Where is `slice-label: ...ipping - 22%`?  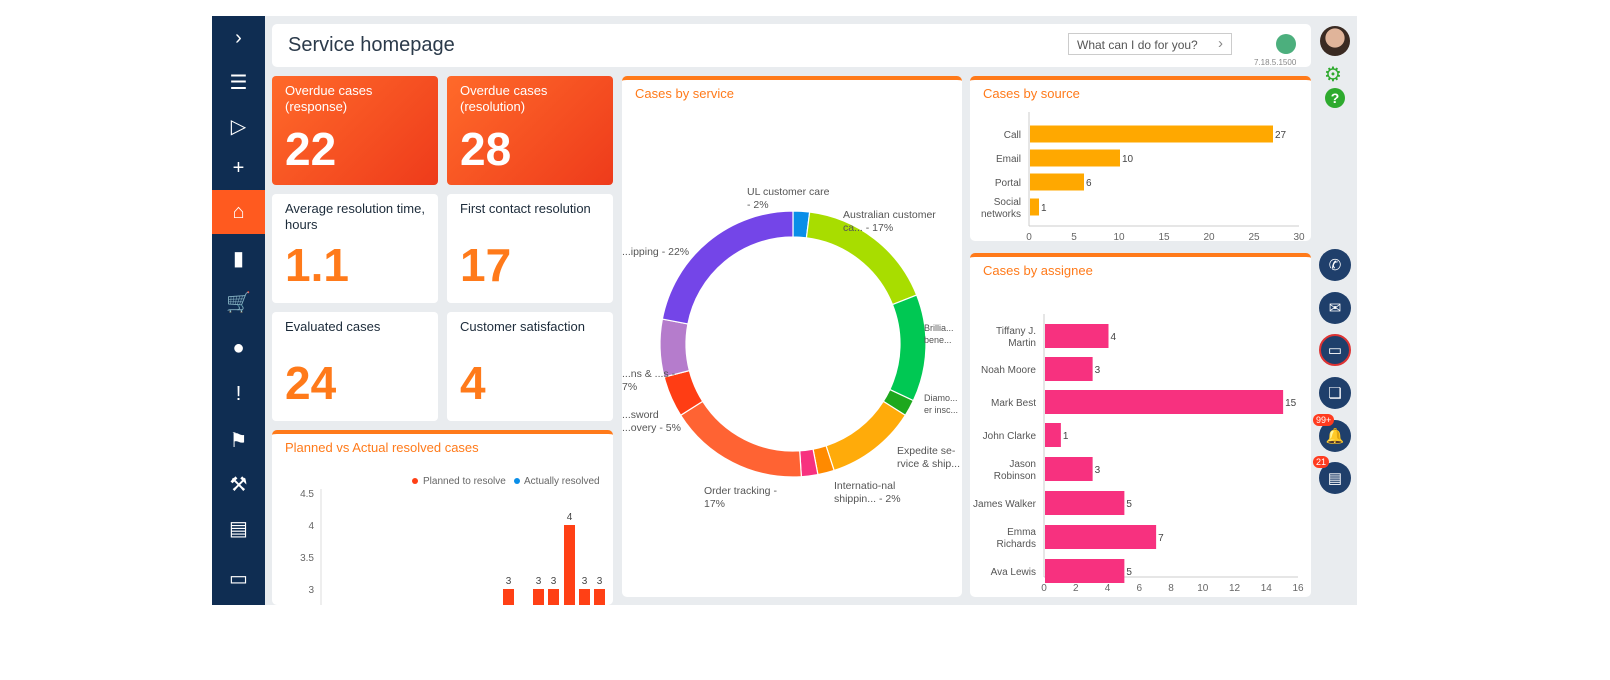 slice-label: ...ipping - 22% is located at coordinates (656, 252).